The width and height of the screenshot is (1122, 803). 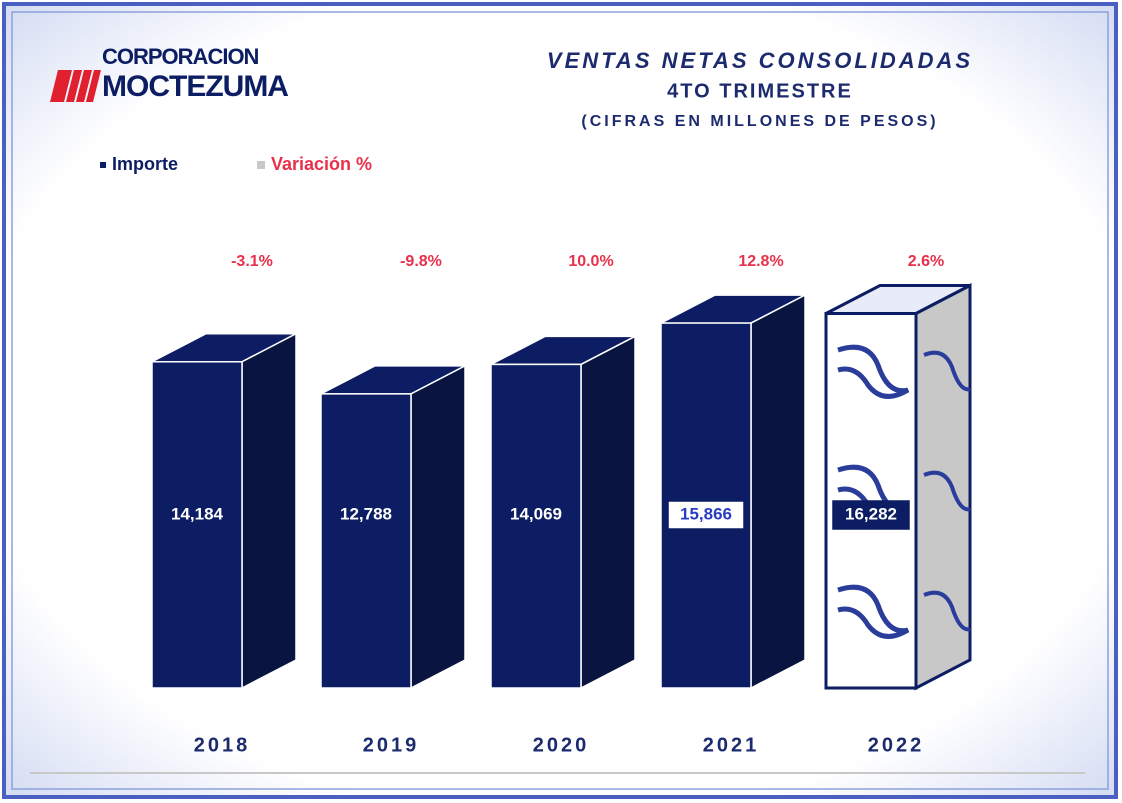 I want to click on value-label: 15,866, so click(x=706, y=513).